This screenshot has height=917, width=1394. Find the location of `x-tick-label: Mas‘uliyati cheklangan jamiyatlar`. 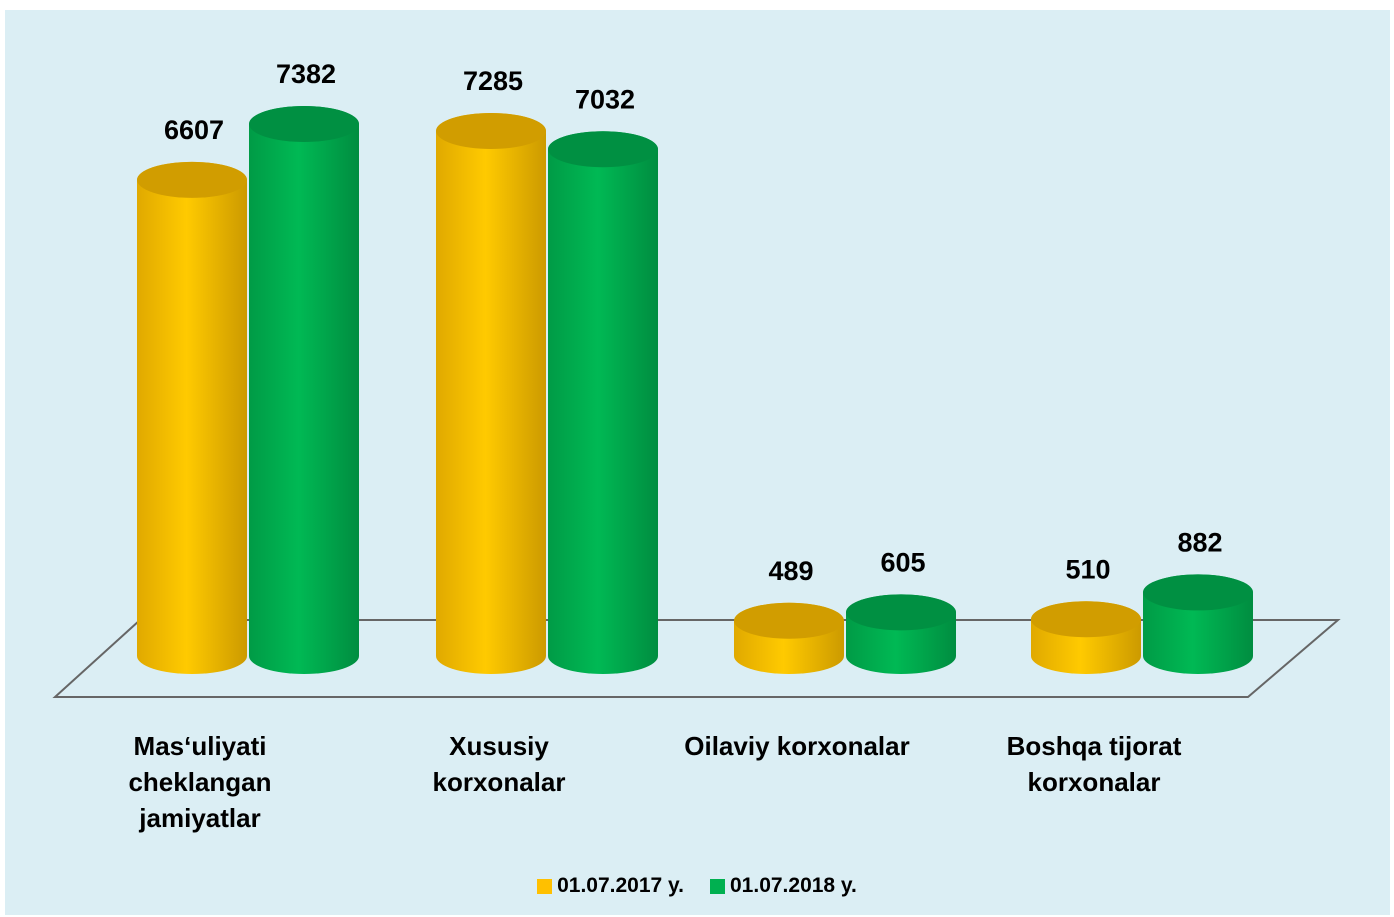

x-tick-label: Mas‘uliyati cheklangan jamiyatlar is located at coordinates (200, 782).